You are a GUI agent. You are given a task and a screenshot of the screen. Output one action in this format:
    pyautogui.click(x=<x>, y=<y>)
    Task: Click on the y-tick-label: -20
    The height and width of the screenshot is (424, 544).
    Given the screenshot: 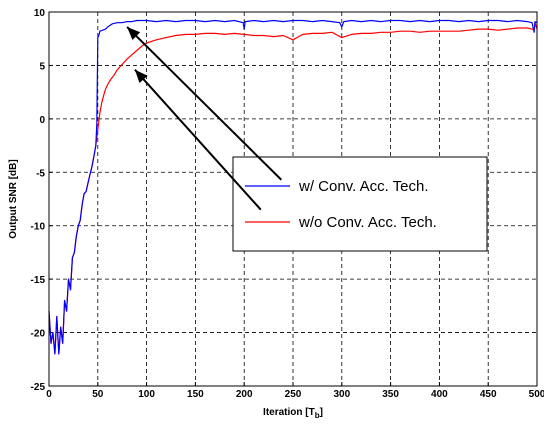 What is the action you would take?
    pyautogui.click(x=38, y=334)
    